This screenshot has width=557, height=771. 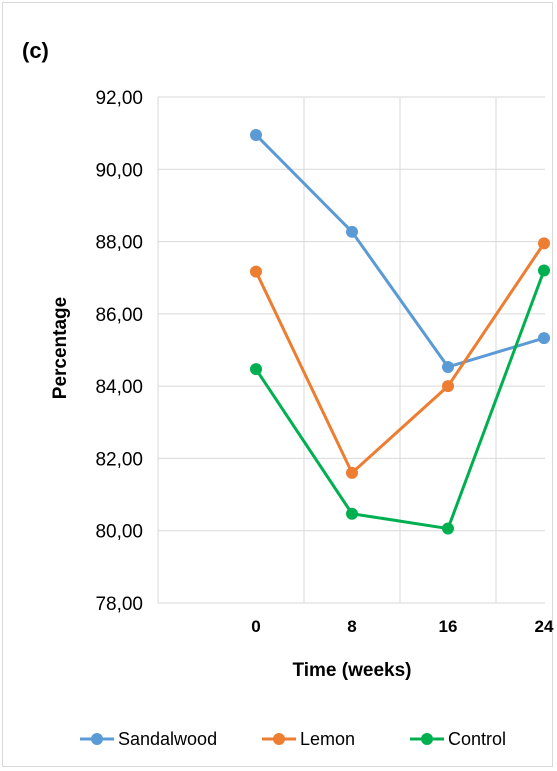 What do you see at coordinates (119, 315) in the screenshot?
I see `y-tick-label: 86,00` at bounding box center [119, 315].